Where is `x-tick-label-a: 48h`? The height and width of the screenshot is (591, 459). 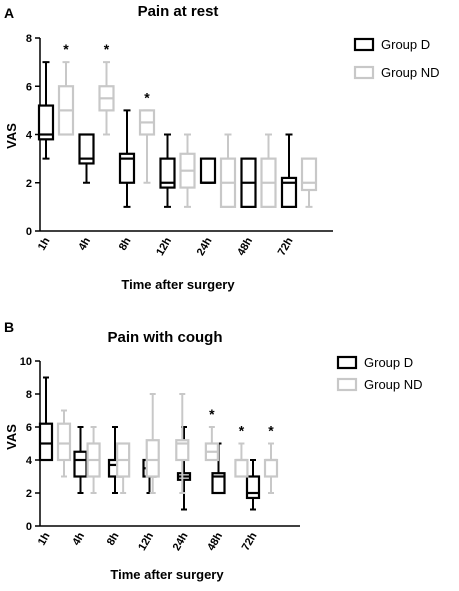
x-tick-label-a: 48h is located at coordinates (245, 246).